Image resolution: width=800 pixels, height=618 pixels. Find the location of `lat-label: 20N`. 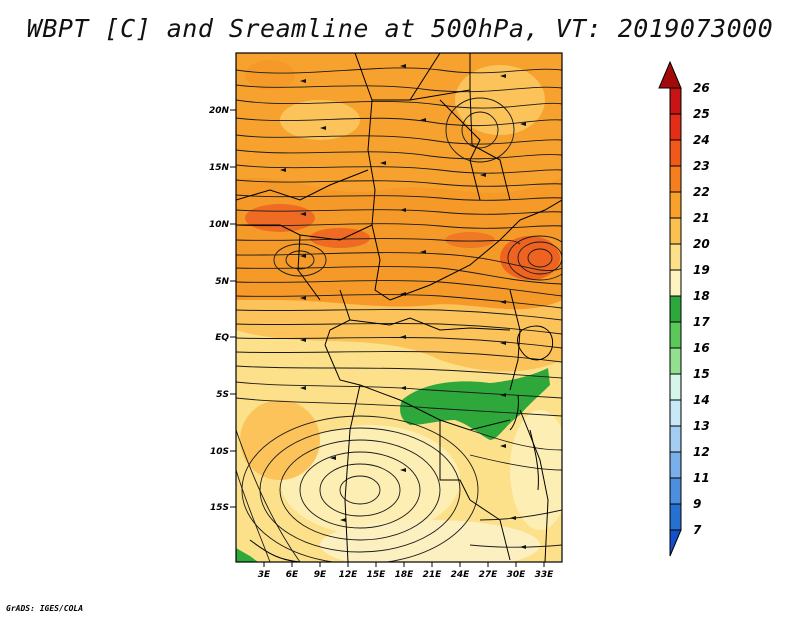

lat-label: 20N is located at coordinates (219, 111).